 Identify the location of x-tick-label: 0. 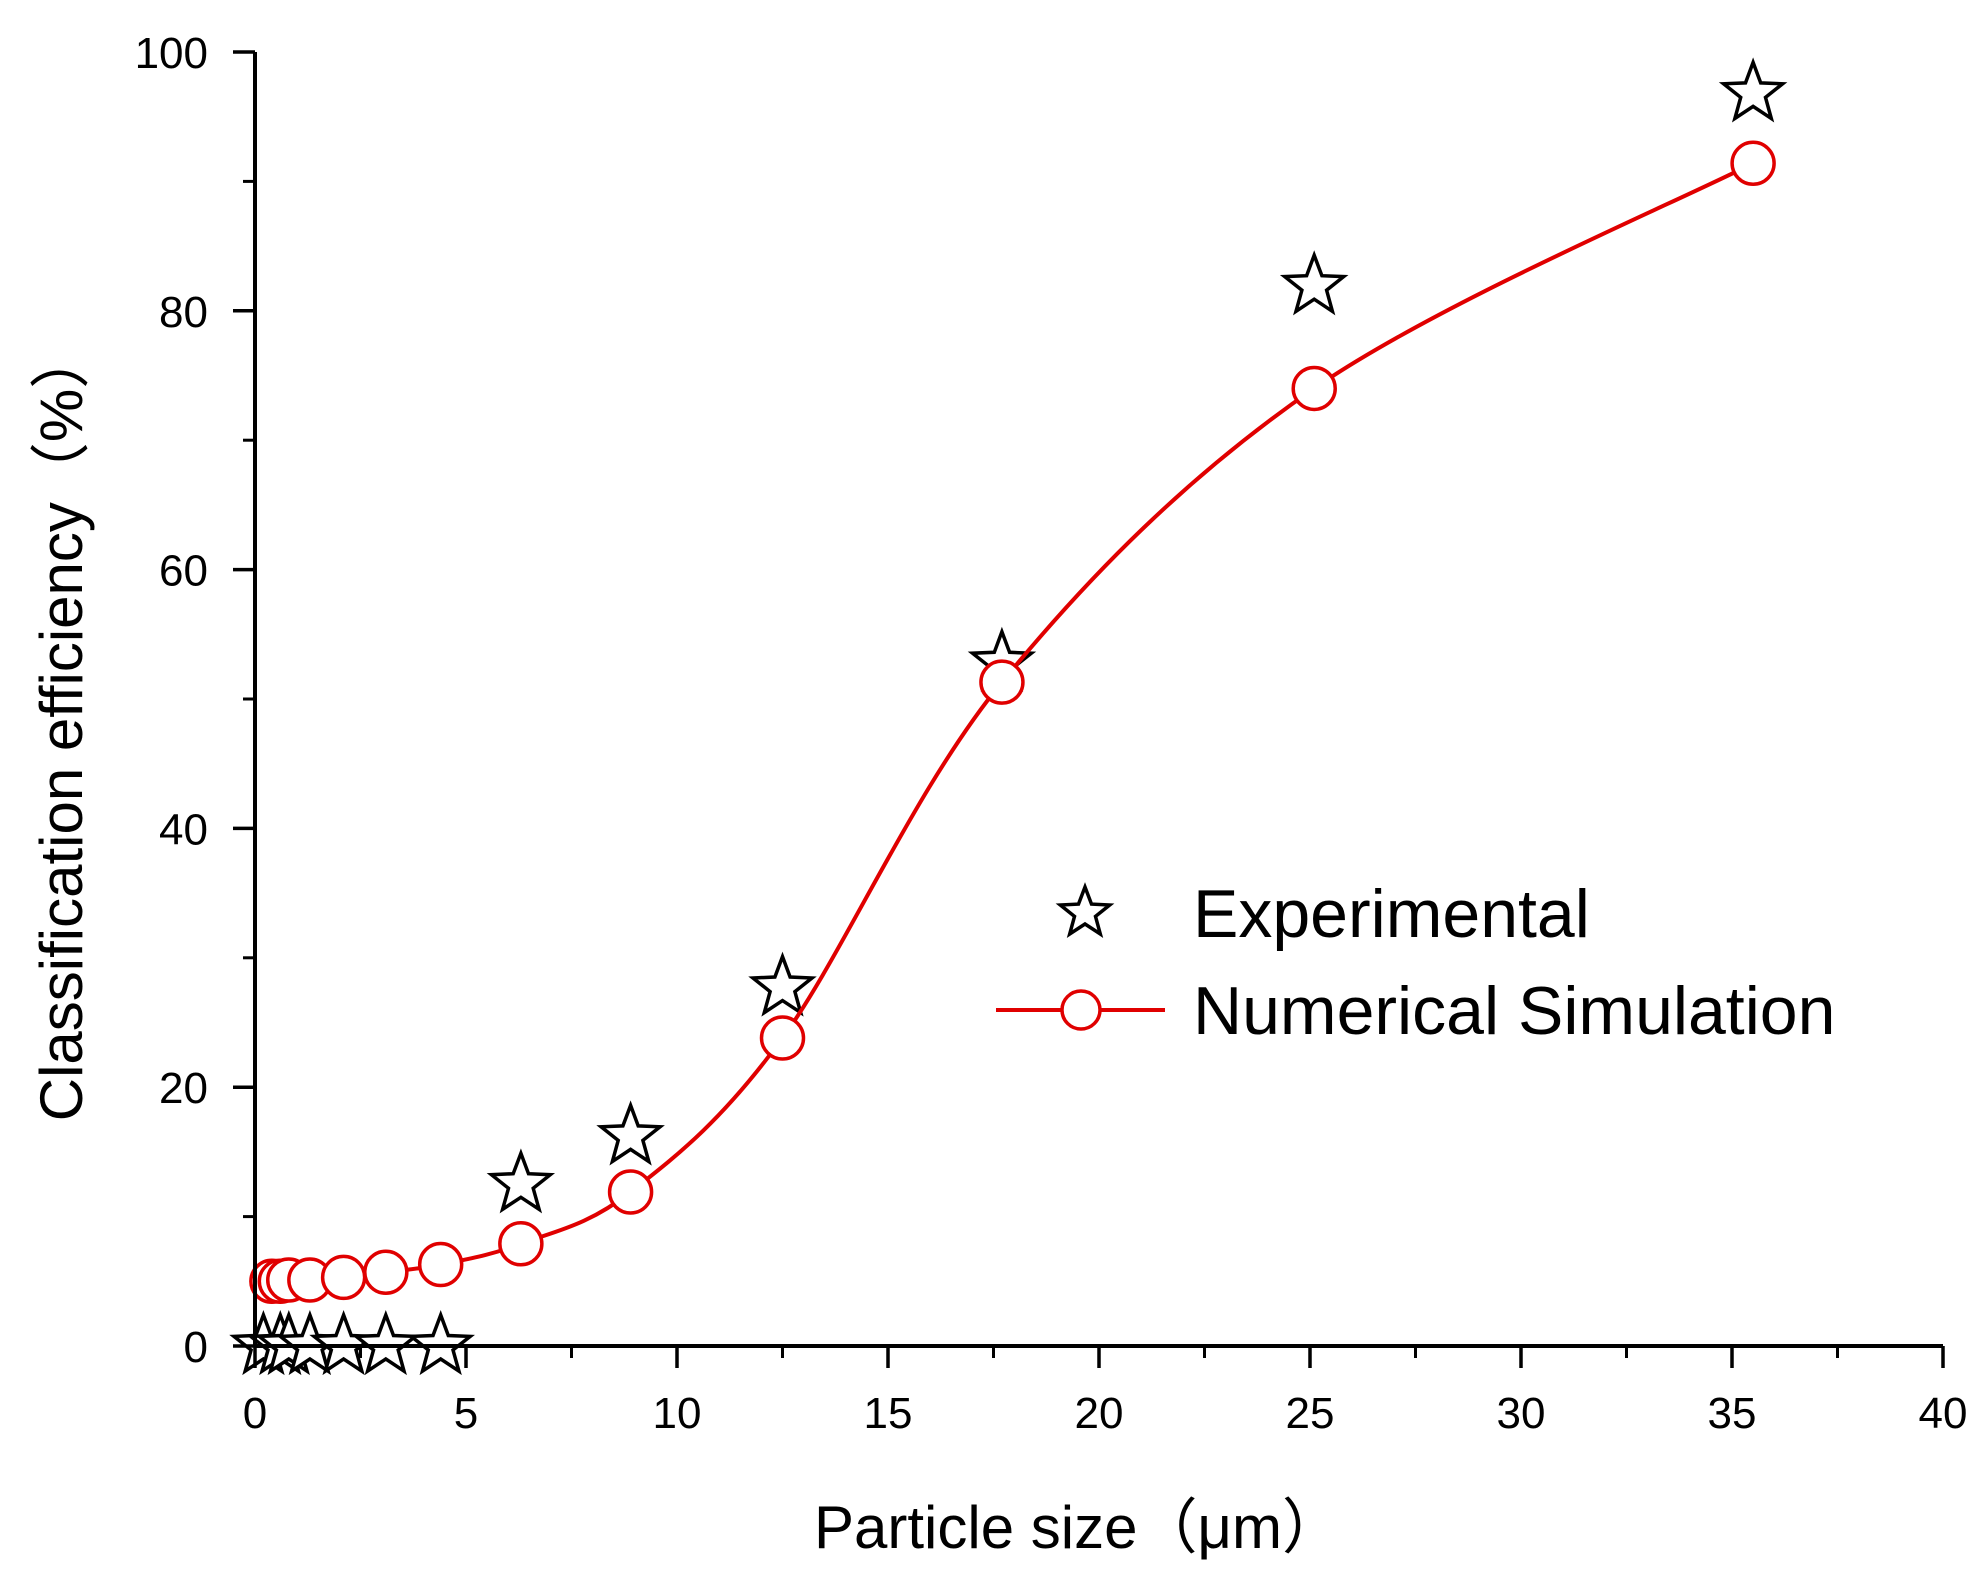
(255, 1413).